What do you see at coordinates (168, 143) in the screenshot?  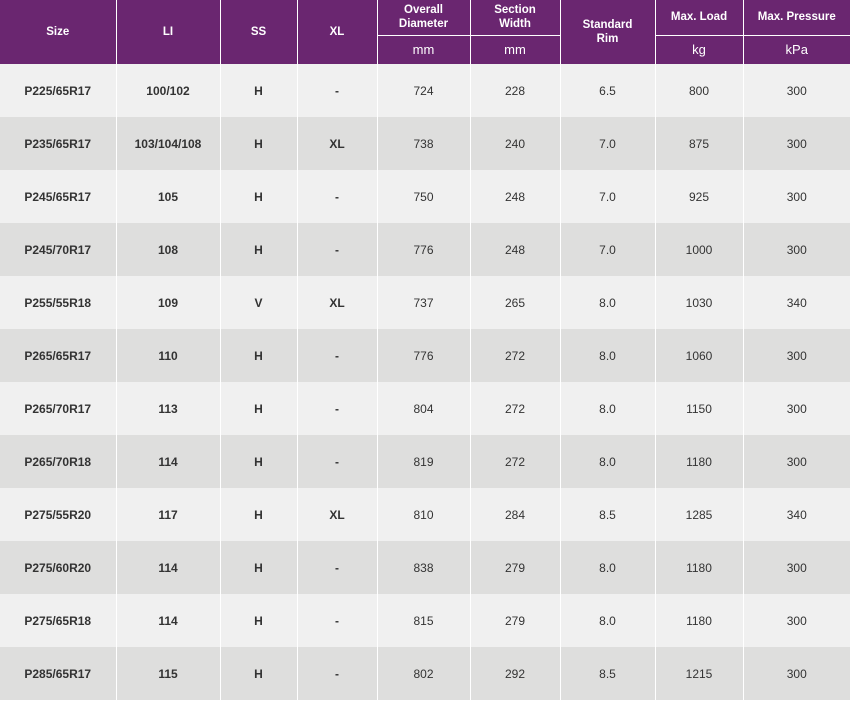 I see `cell-li: 103/104/108` at bounding box center [168, 143].